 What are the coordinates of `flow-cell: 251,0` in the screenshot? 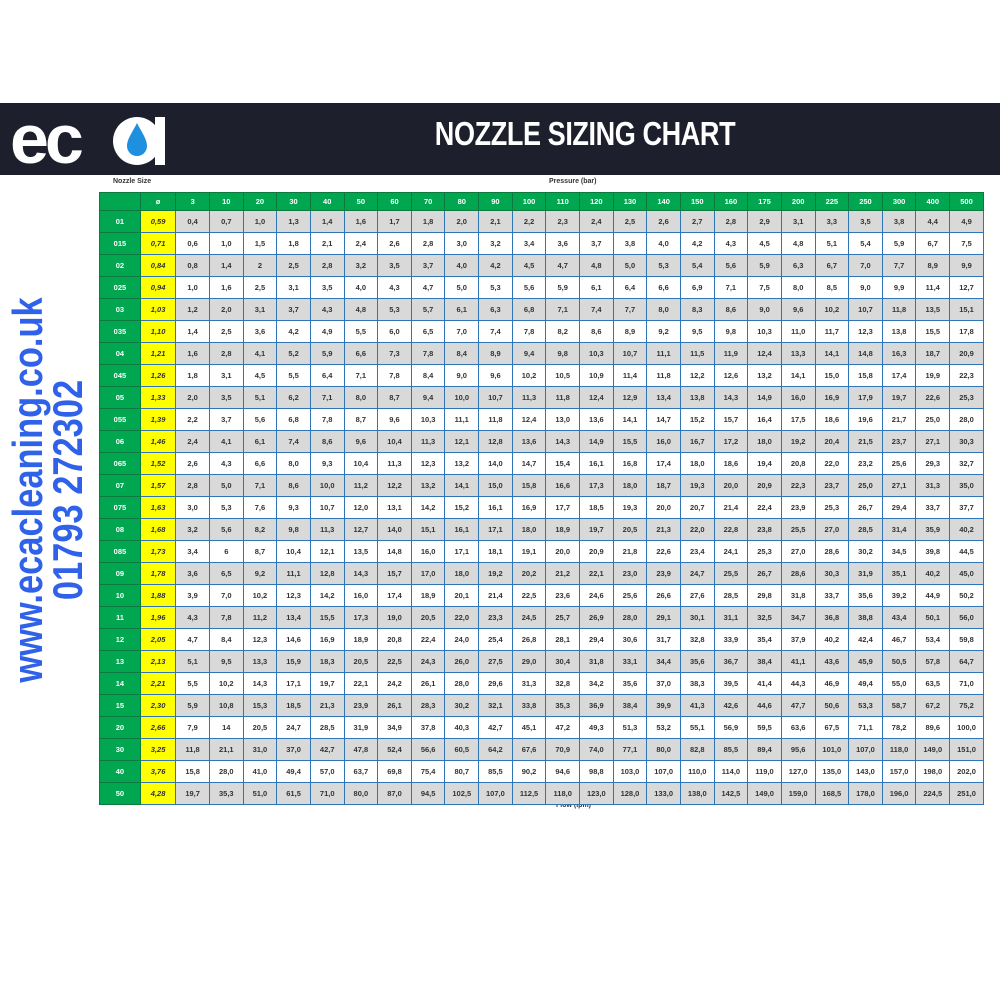 It's located at (966, 793).